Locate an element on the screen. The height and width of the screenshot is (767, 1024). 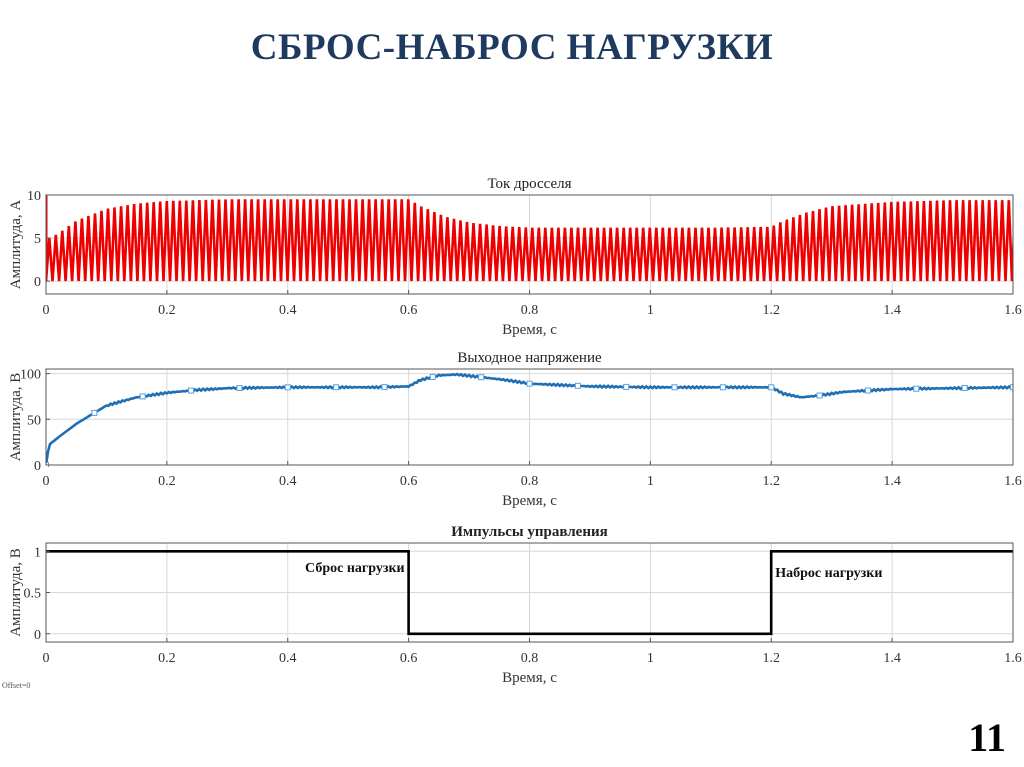
chart-title: Импульсы управления is located at coordinates (529, 532).